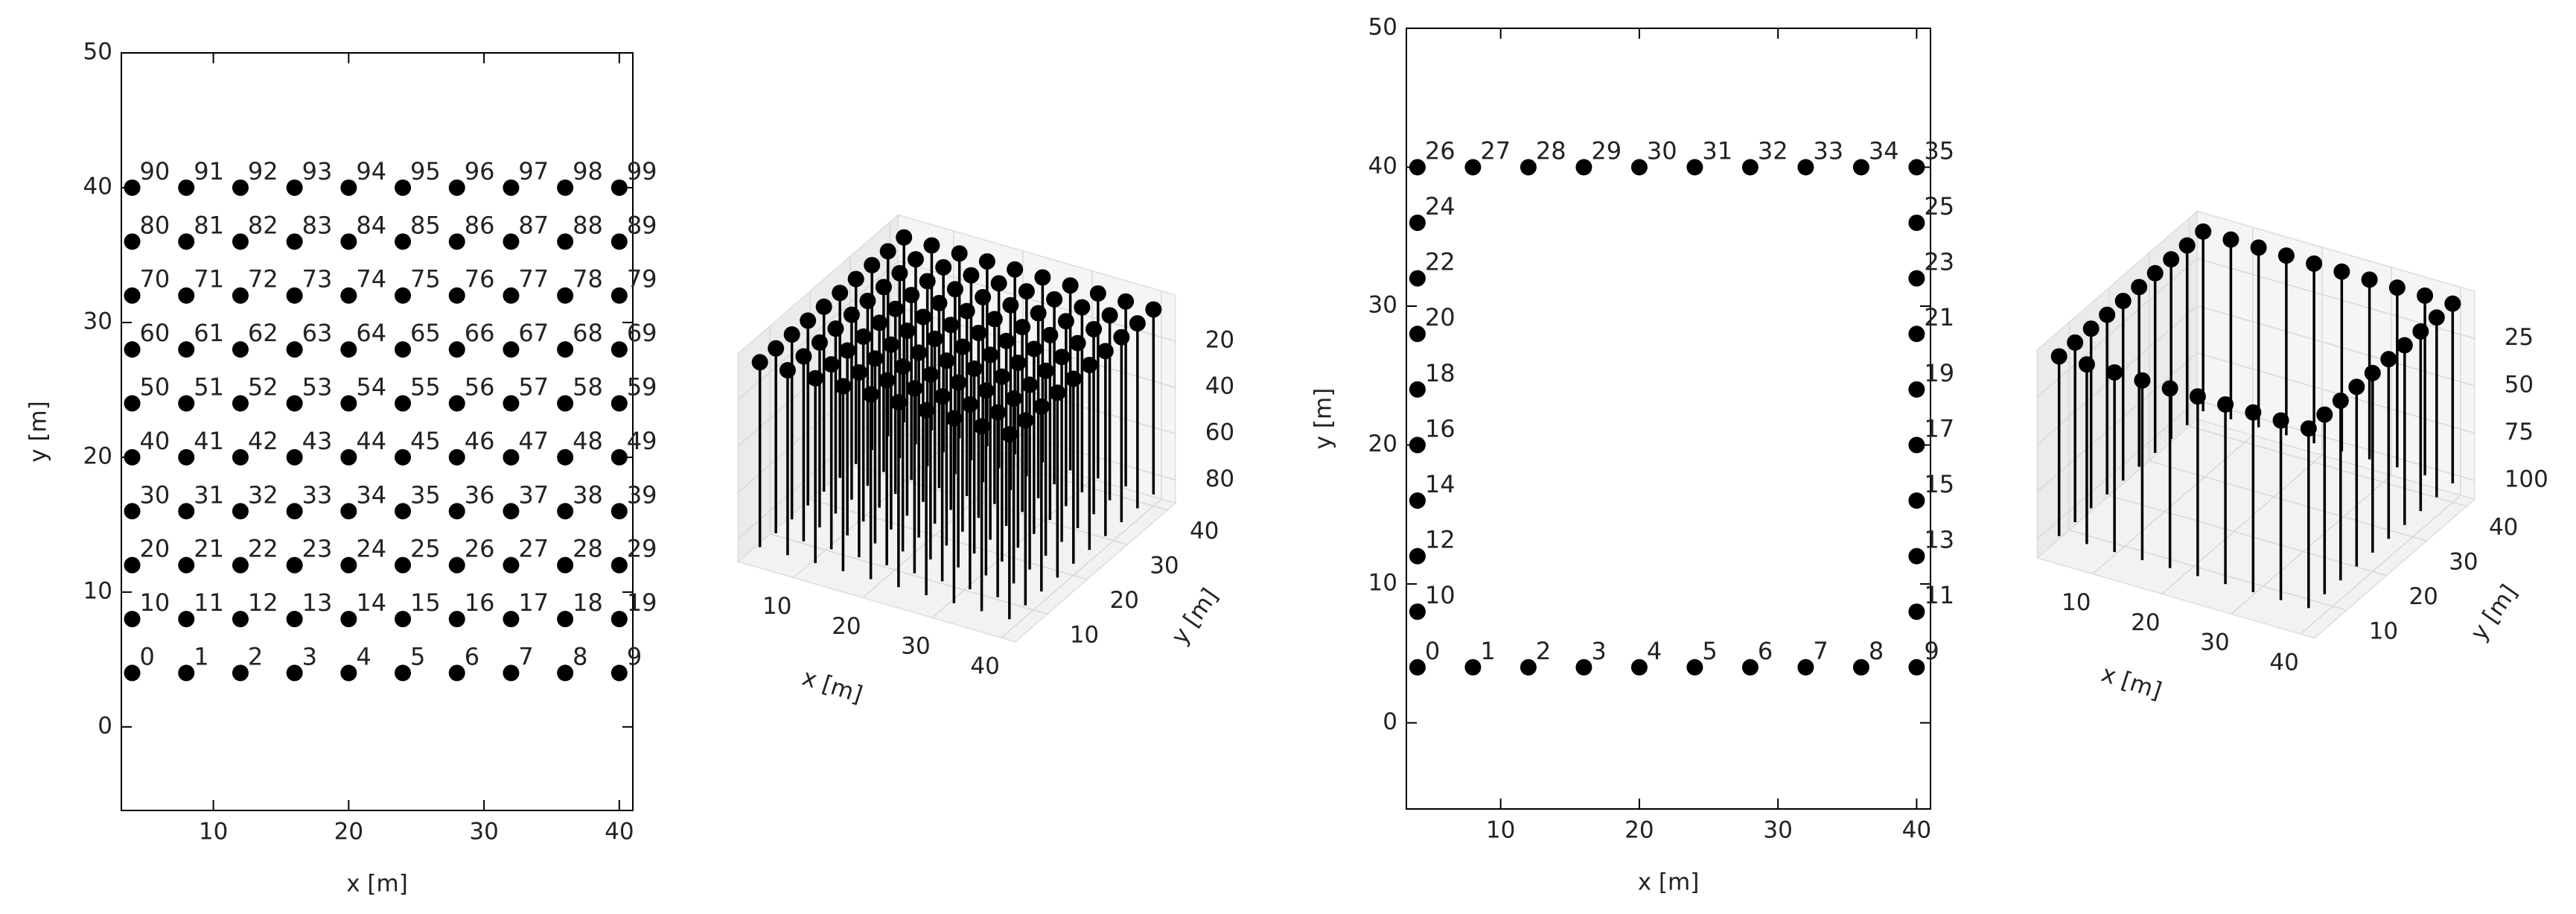 The height and width of the screenshot is (914, 2576). I want to click on point-label: 13, so click(317, 602).